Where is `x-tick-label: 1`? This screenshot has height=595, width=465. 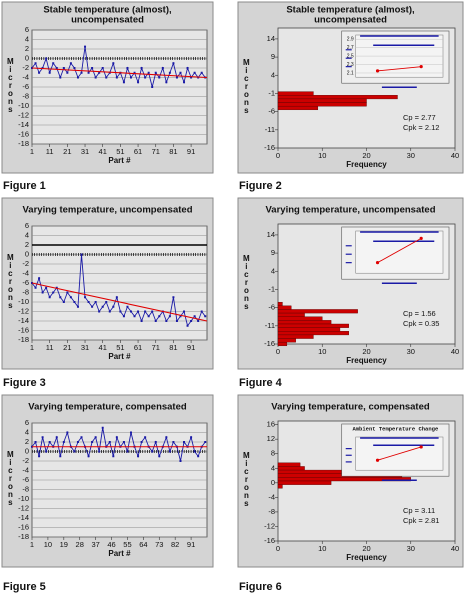
x-tick-label: 1 is located at coordinates (32, 347).